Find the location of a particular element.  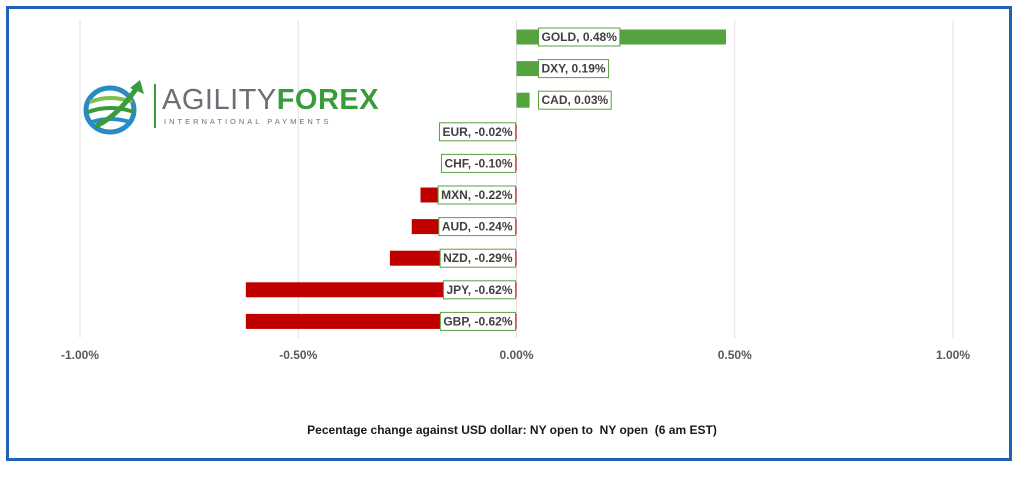

bar is located at coordinates (523, 100).